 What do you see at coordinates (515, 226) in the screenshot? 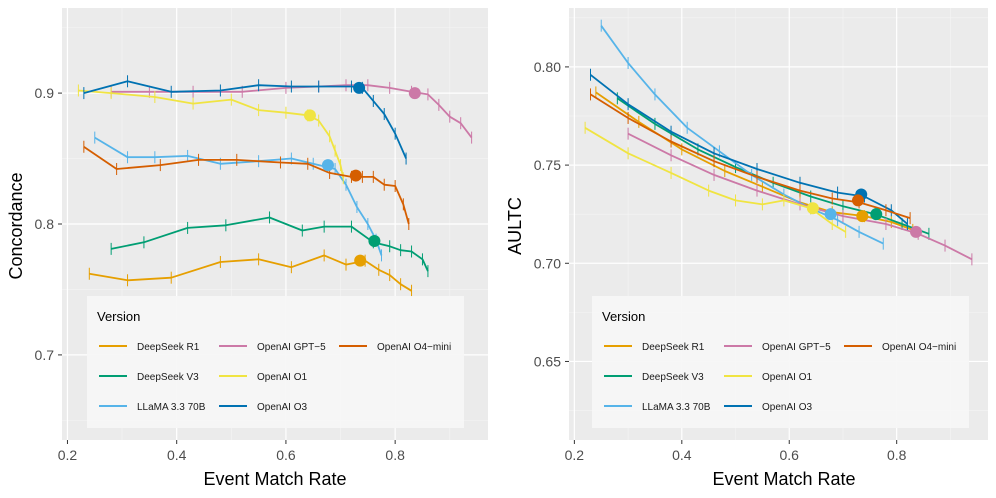
I see `y-axis-title: AULTC` at bounding box center [515, 226].